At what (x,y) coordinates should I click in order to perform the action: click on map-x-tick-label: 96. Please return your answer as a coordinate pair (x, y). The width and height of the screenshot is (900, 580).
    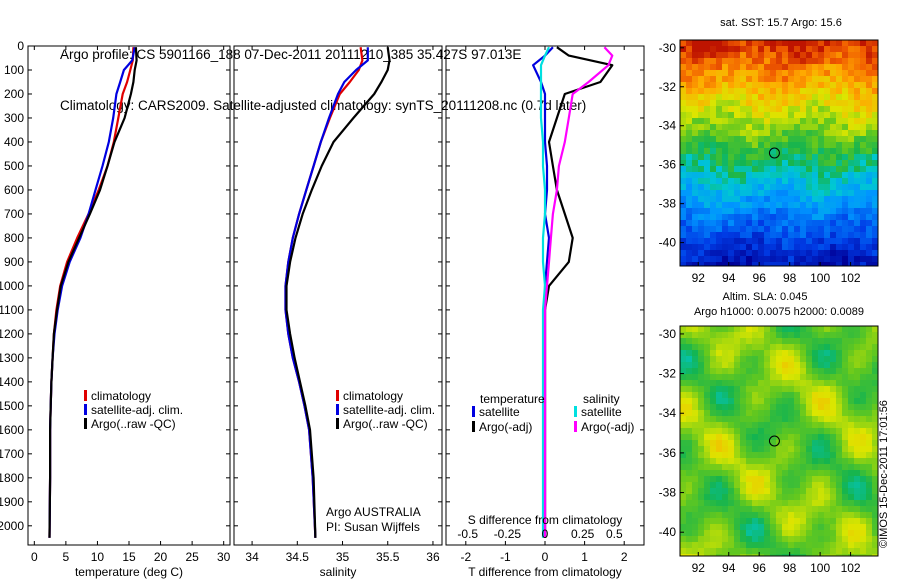
    Looking at the image, I should click on (760, 278).